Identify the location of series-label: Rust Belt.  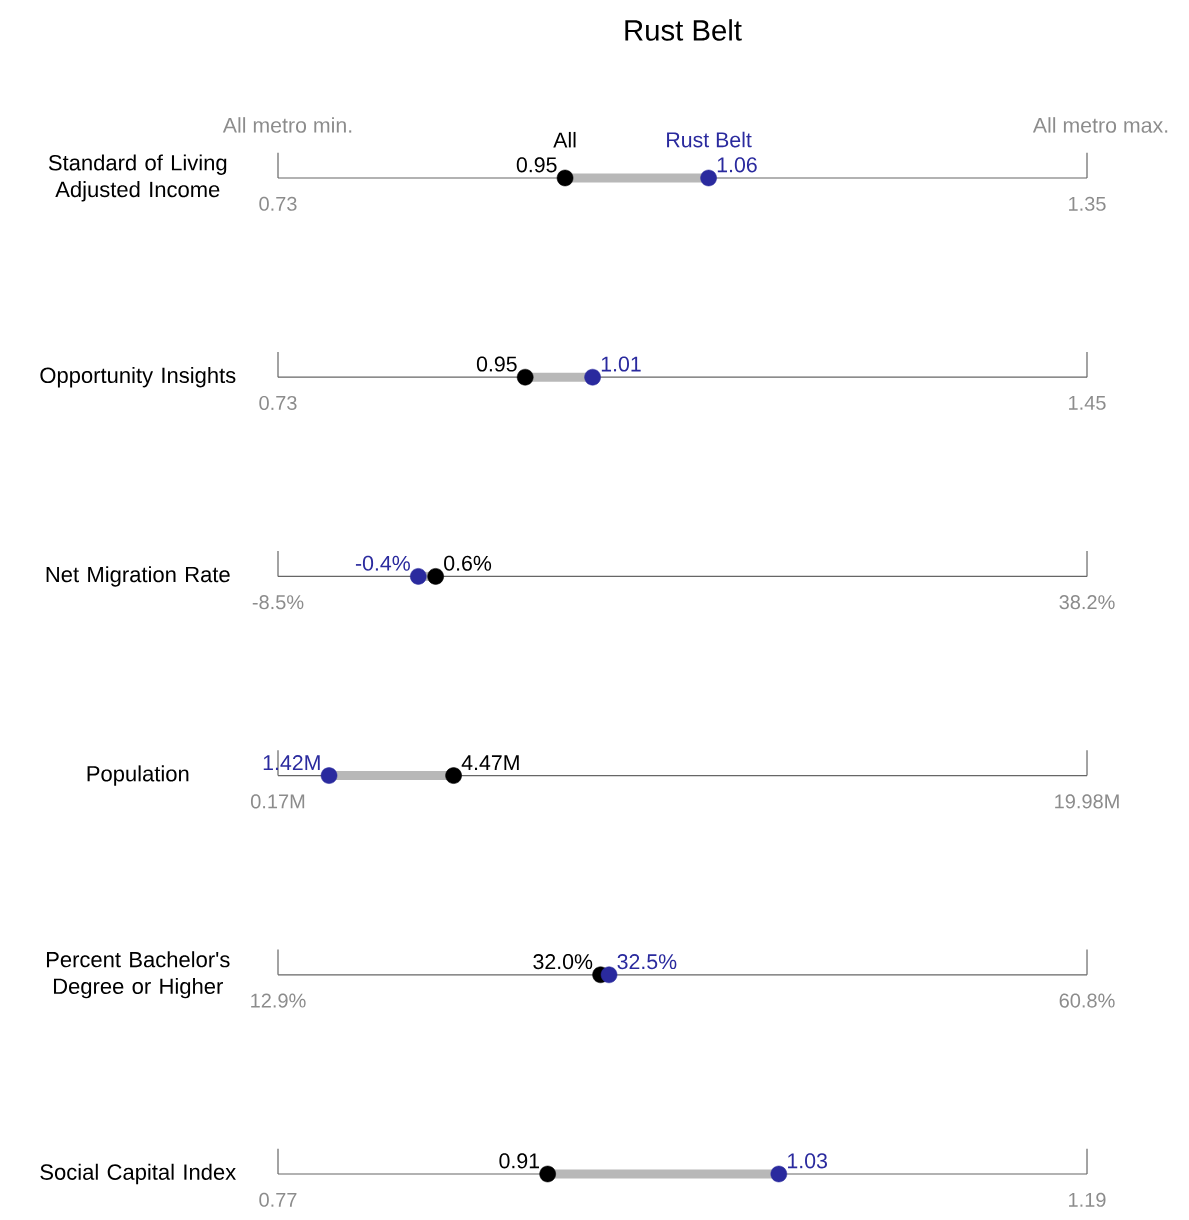
(709, 139).